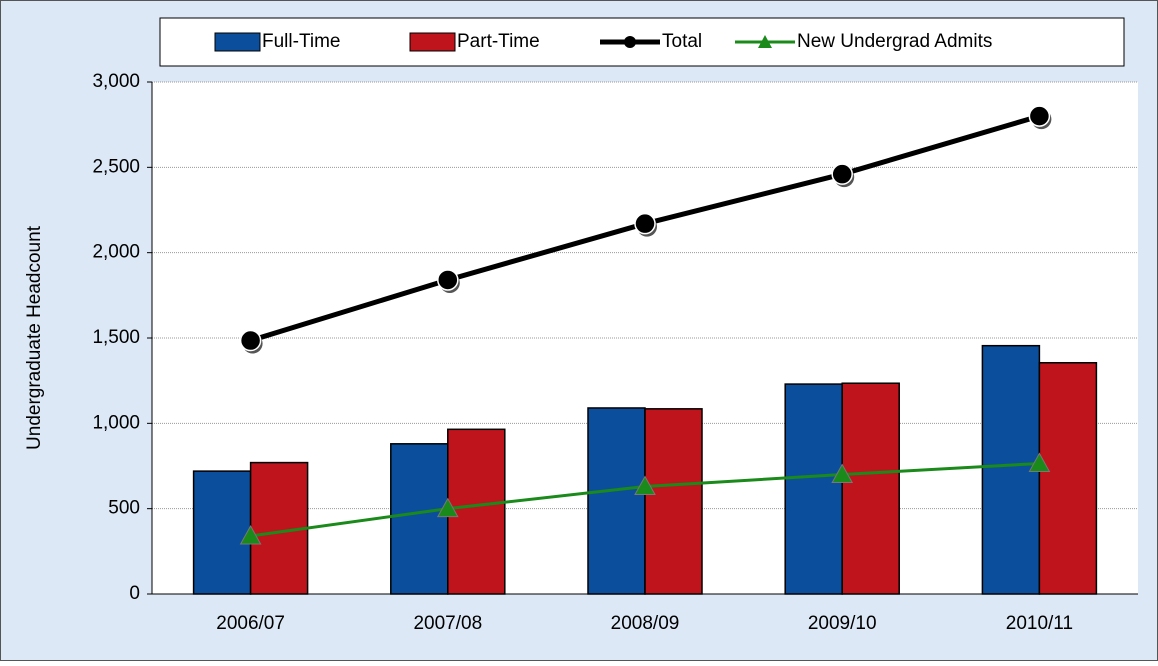  What do you see at coordinates (447, 623) in the screenshot?
I see `x-tick-label: 2007/08` at bounding box center [447, 623].